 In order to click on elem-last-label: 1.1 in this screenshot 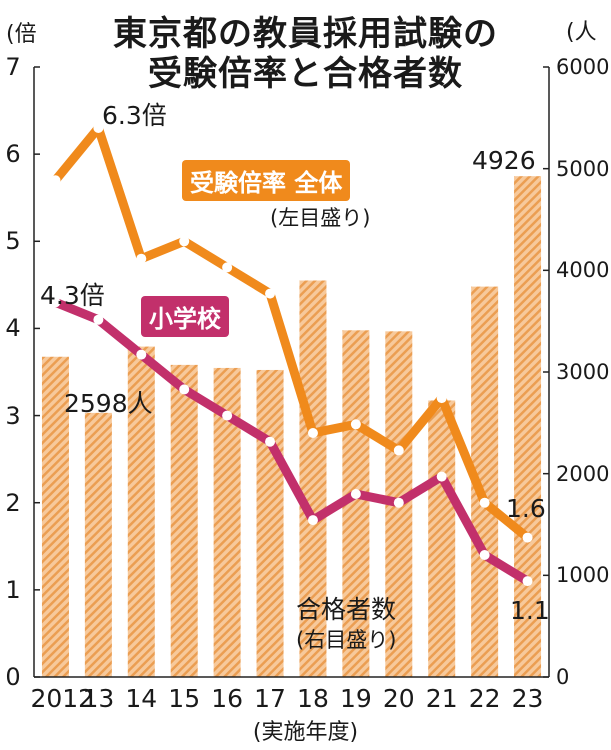, I will do `click(530, 610)`.